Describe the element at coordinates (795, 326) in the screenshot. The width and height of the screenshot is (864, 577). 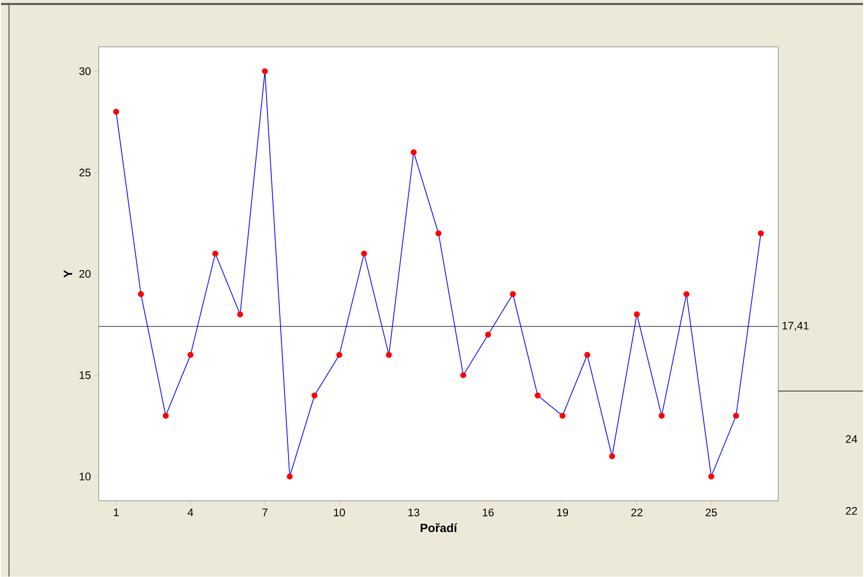
I see `ref-line-label: 17,41` at that location.